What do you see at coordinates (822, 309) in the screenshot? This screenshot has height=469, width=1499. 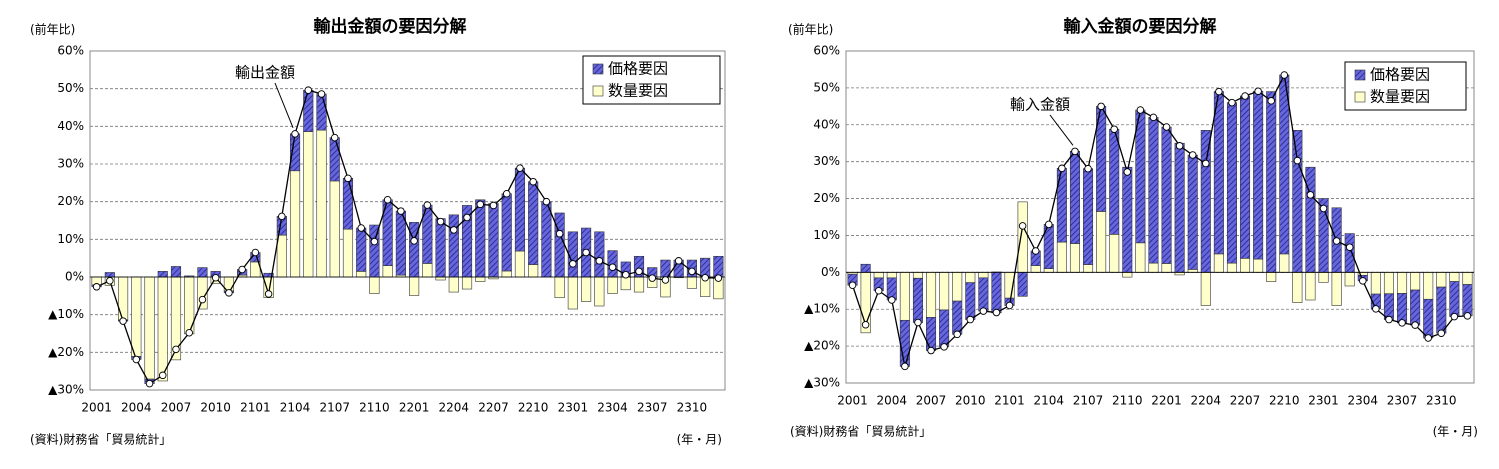 I see `y-tick-label: ▲10%` at bounding box center [822, 309].